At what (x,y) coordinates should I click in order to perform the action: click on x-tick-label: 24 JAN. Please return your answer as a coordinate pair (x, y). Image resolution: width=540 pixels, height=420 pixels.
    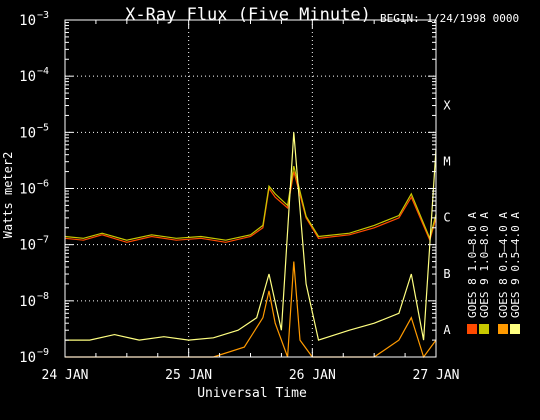
    Looking at the image, I should click on (65, 375).